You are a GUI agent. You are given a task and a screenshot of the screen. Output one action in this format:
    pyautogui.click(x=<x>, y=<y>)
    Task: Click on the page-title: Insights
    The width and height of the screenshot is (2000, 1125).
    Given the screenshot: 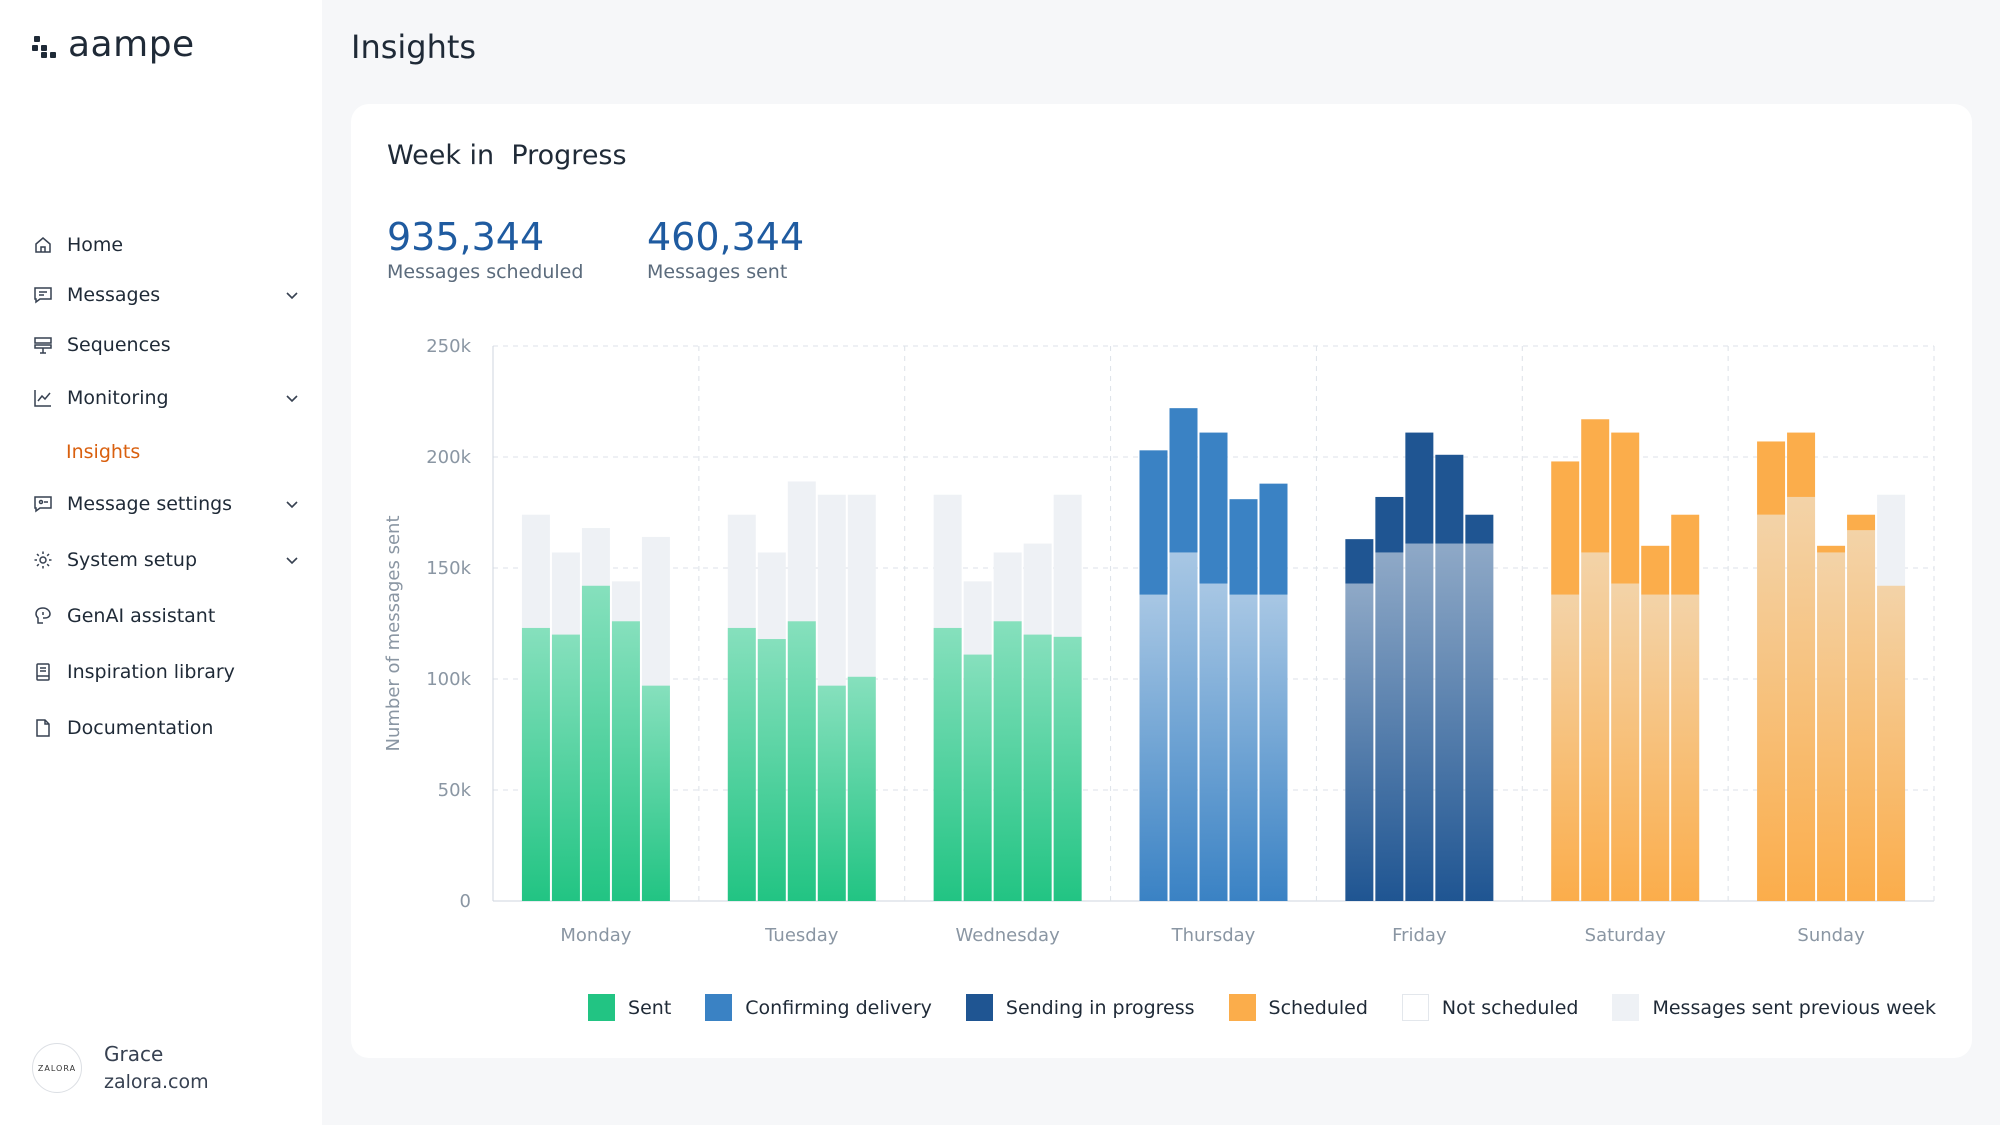 What is the action you would take?
    pyautogui.click(x=414, y=47)
    